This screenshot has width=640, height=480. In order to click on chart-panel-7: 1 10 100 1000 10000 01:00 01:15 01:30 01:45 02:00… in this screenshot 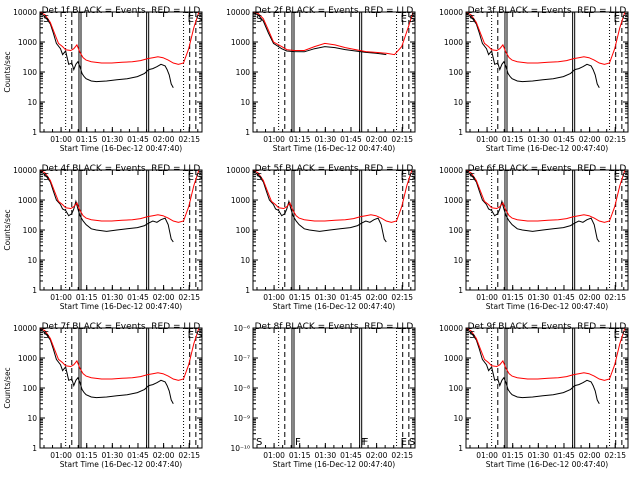, I will do `click(103, 395)`.